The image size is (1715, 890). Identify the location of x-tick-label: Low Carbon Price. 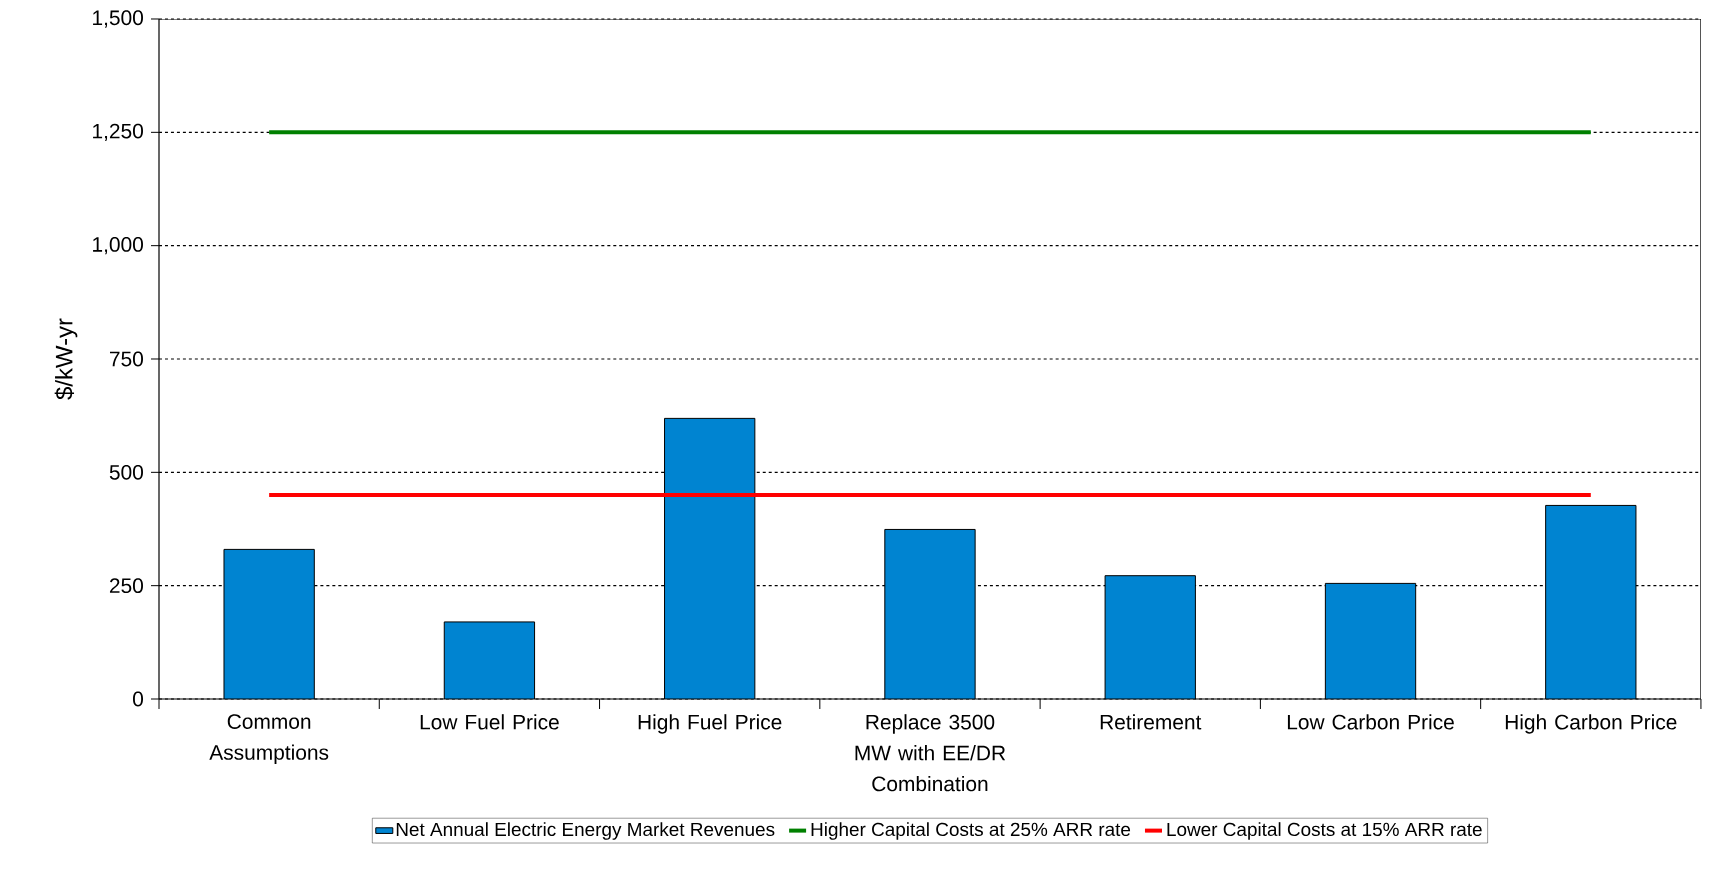
(1370, 722).